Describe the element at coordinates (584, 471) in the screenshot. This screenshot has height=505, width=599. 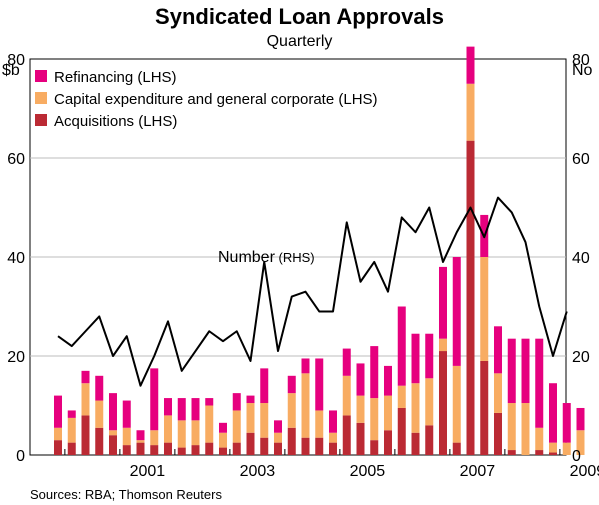
I see `x-tick-label: 2009` at that location.